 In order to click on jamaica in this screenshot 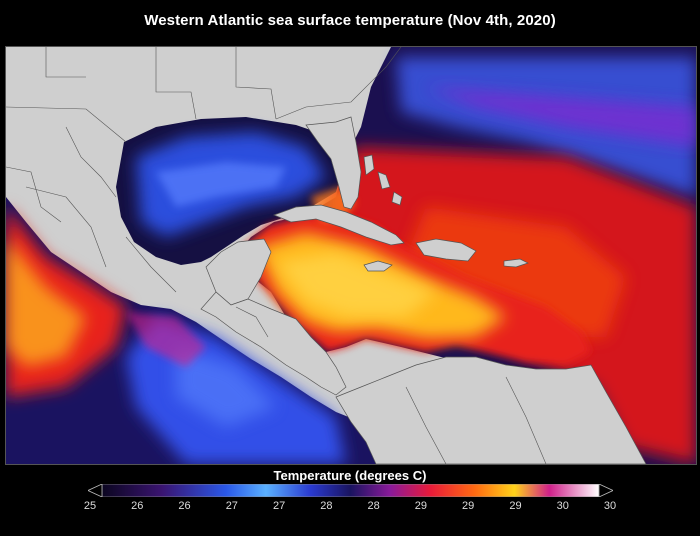, I will do `click(378, 266)`.